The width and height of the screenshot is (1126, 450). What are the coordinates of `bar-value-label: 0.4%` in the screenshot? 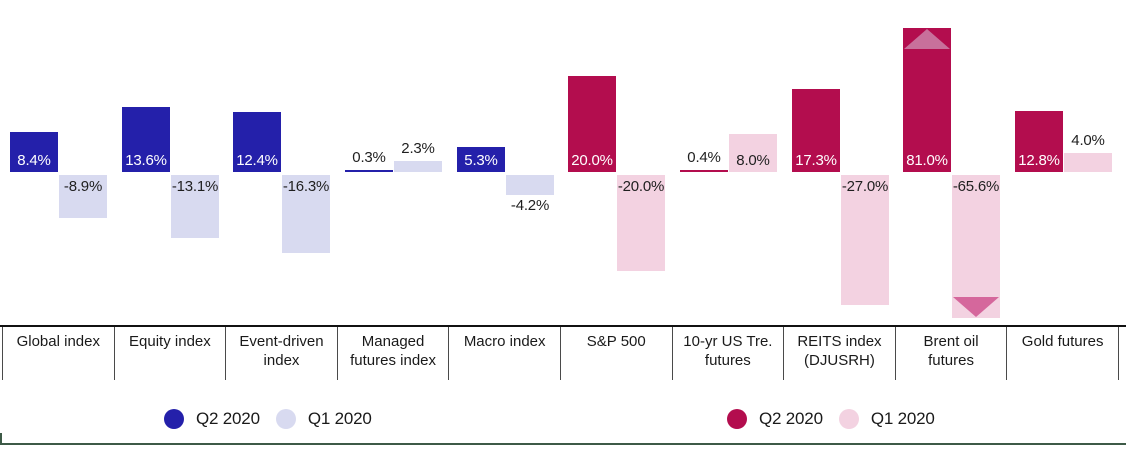 It's located at (704, 157).